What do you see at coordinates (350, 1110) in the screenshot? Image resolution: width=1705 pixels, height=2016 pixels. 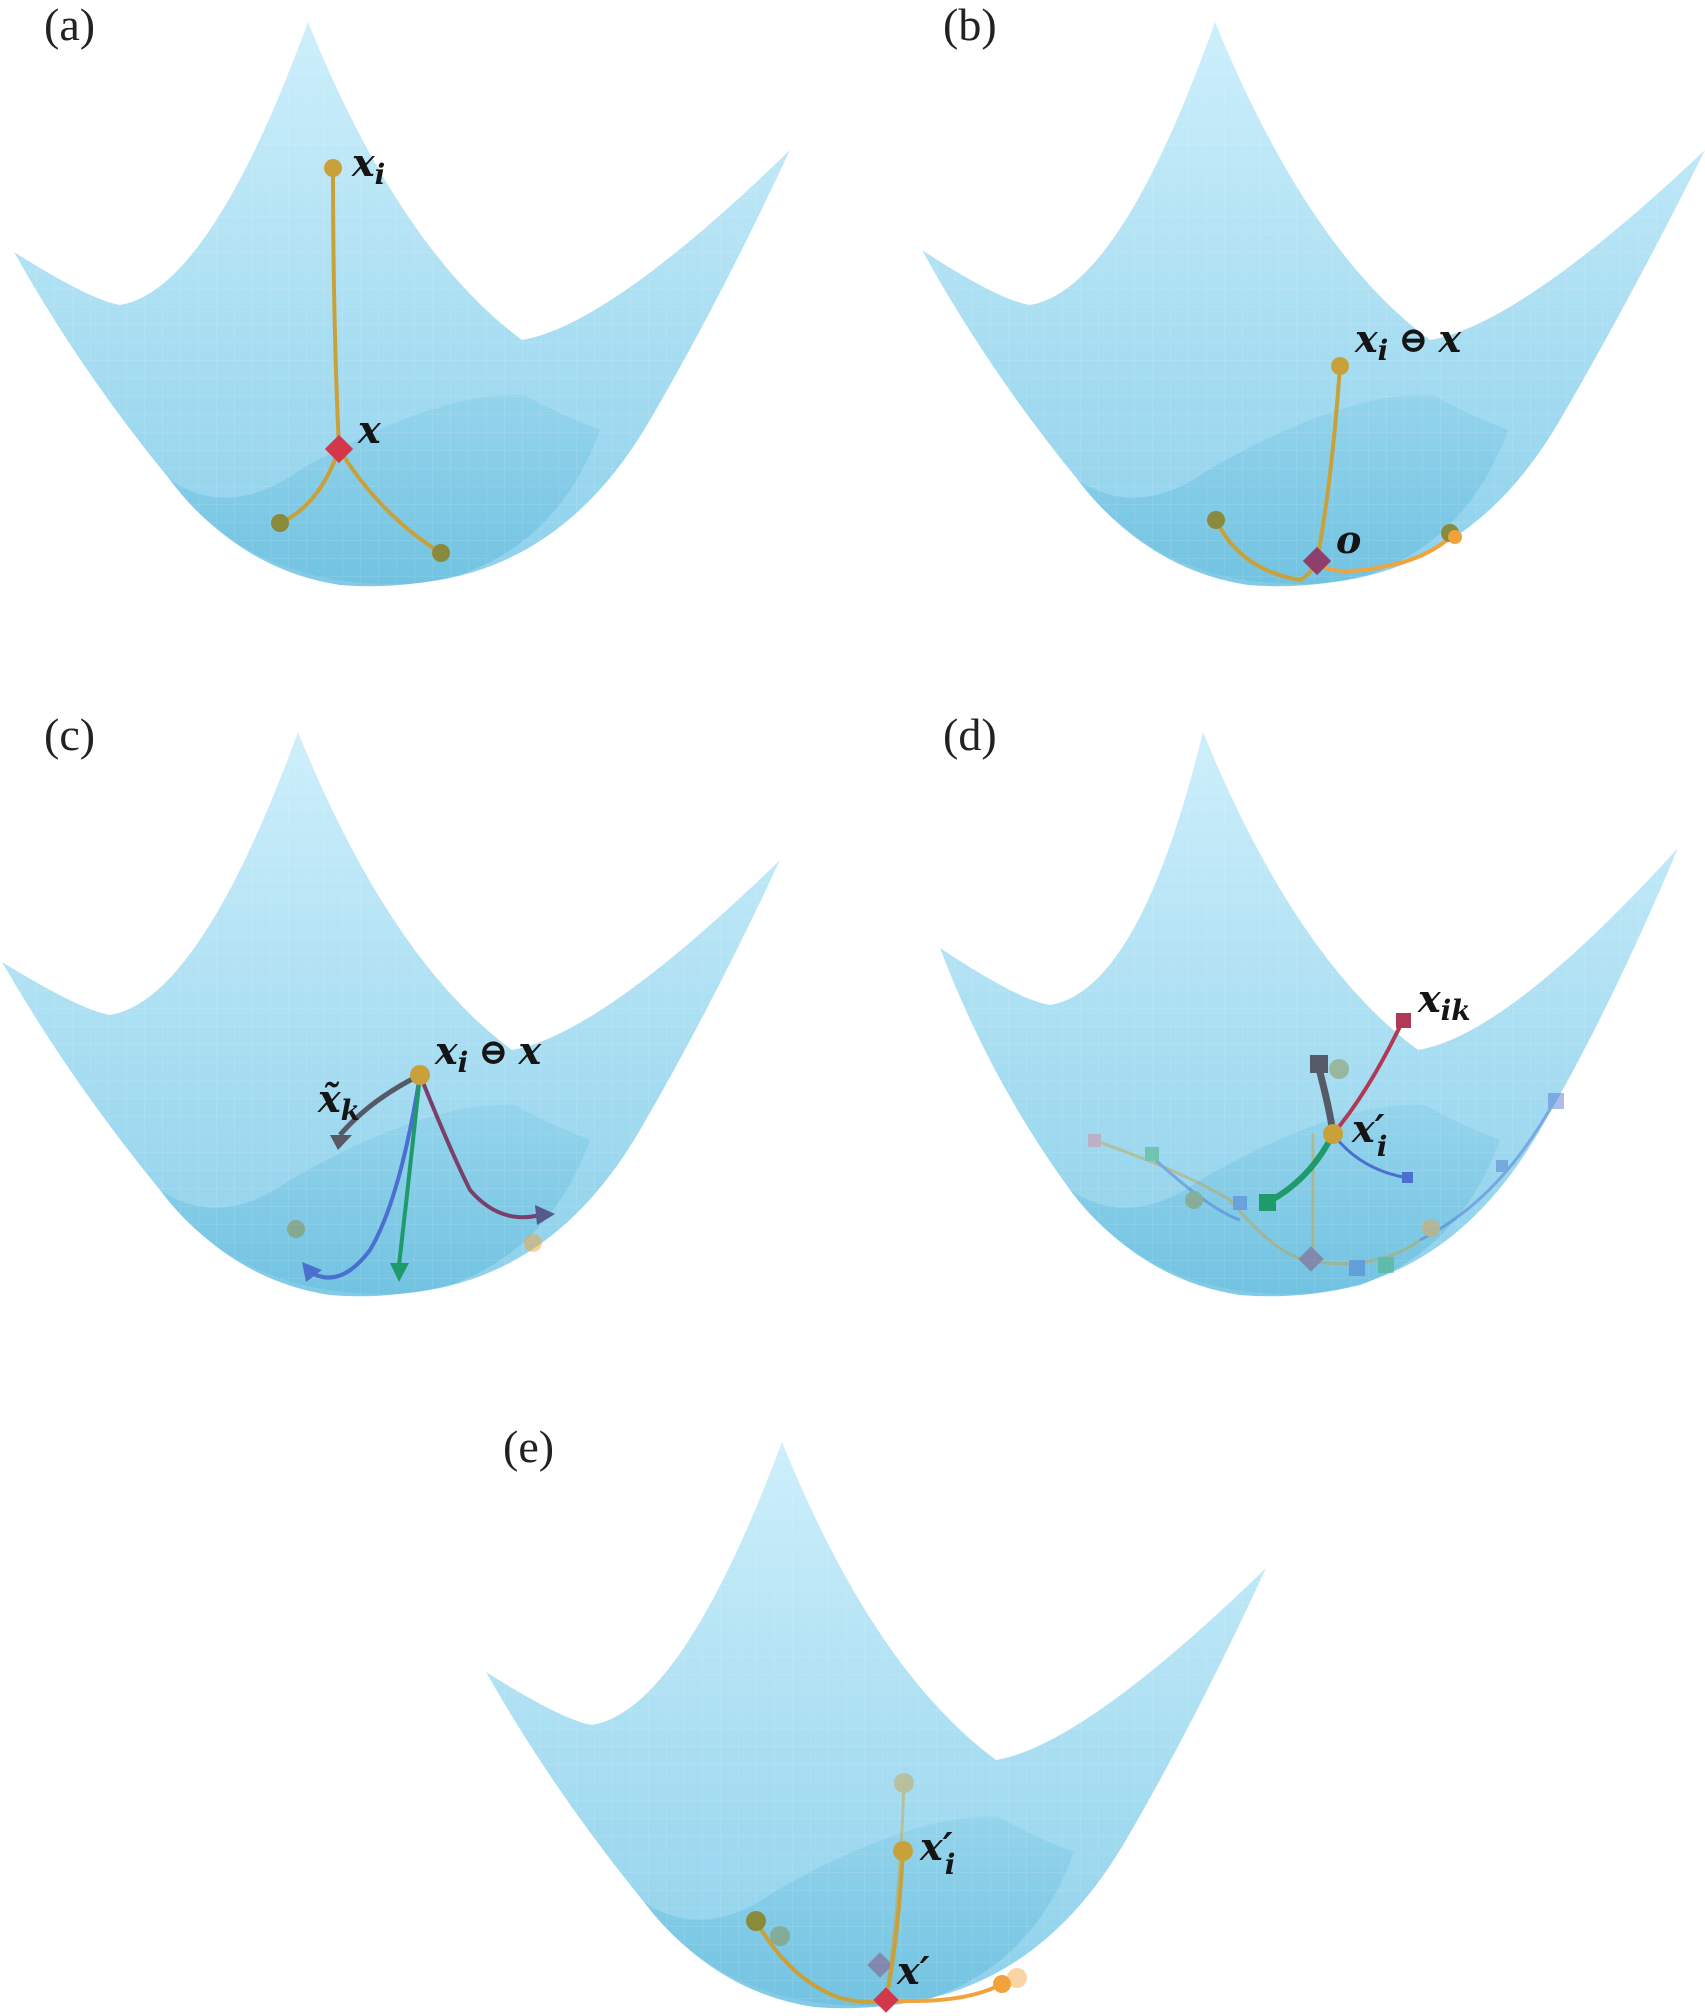 I see `label-xk-sub: k` at bounding box center [350, 1110].